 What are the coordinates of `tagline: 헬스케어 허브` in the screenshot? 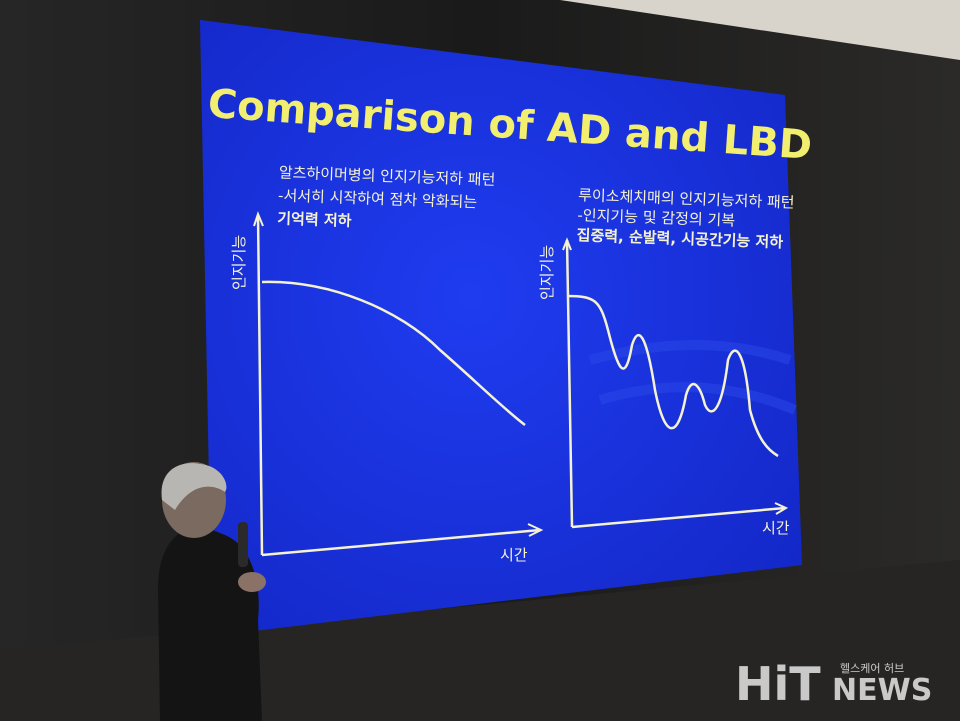 It's located at (872, 668).